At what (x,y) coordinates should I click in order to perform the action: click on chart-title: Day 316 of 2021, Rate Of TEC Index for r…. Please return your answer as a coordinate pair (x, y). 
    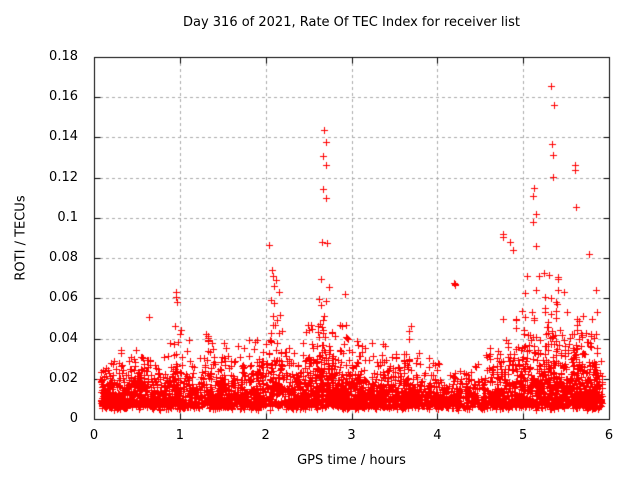
    Looking at the image, I should click on (351, 22).